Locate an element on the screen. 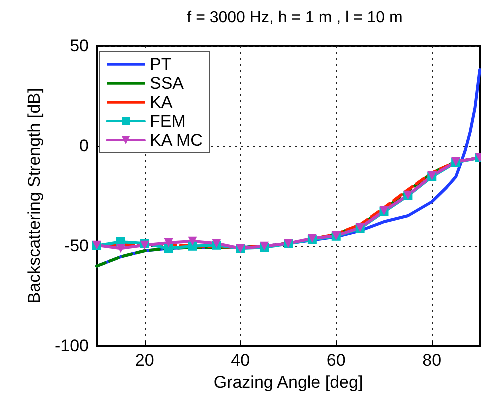 Image resolution: width=481 pixels, height=400 pixels. x-tick-label: 60 is located at coordinates (336, 360).